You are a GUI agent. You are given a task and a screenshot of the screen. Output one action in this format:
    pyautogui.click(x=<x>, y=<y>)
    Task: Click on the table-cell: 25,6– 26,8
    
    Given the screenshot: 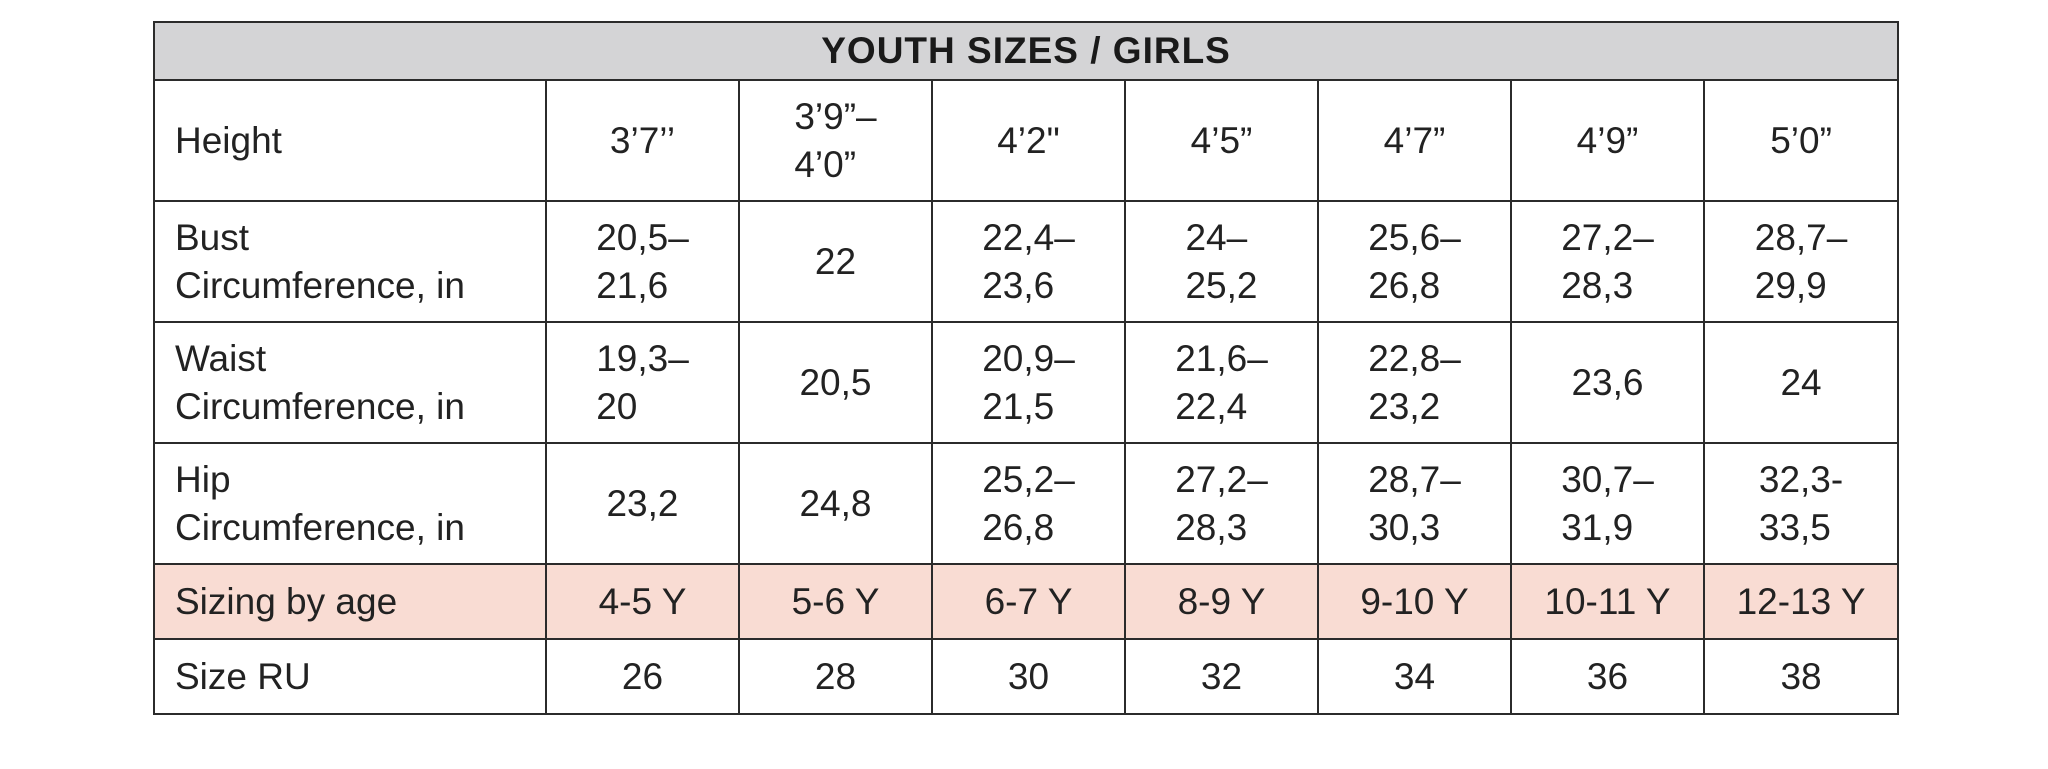 What is the action you would take?
    pyautogui.click(x=1414, y=261)
    